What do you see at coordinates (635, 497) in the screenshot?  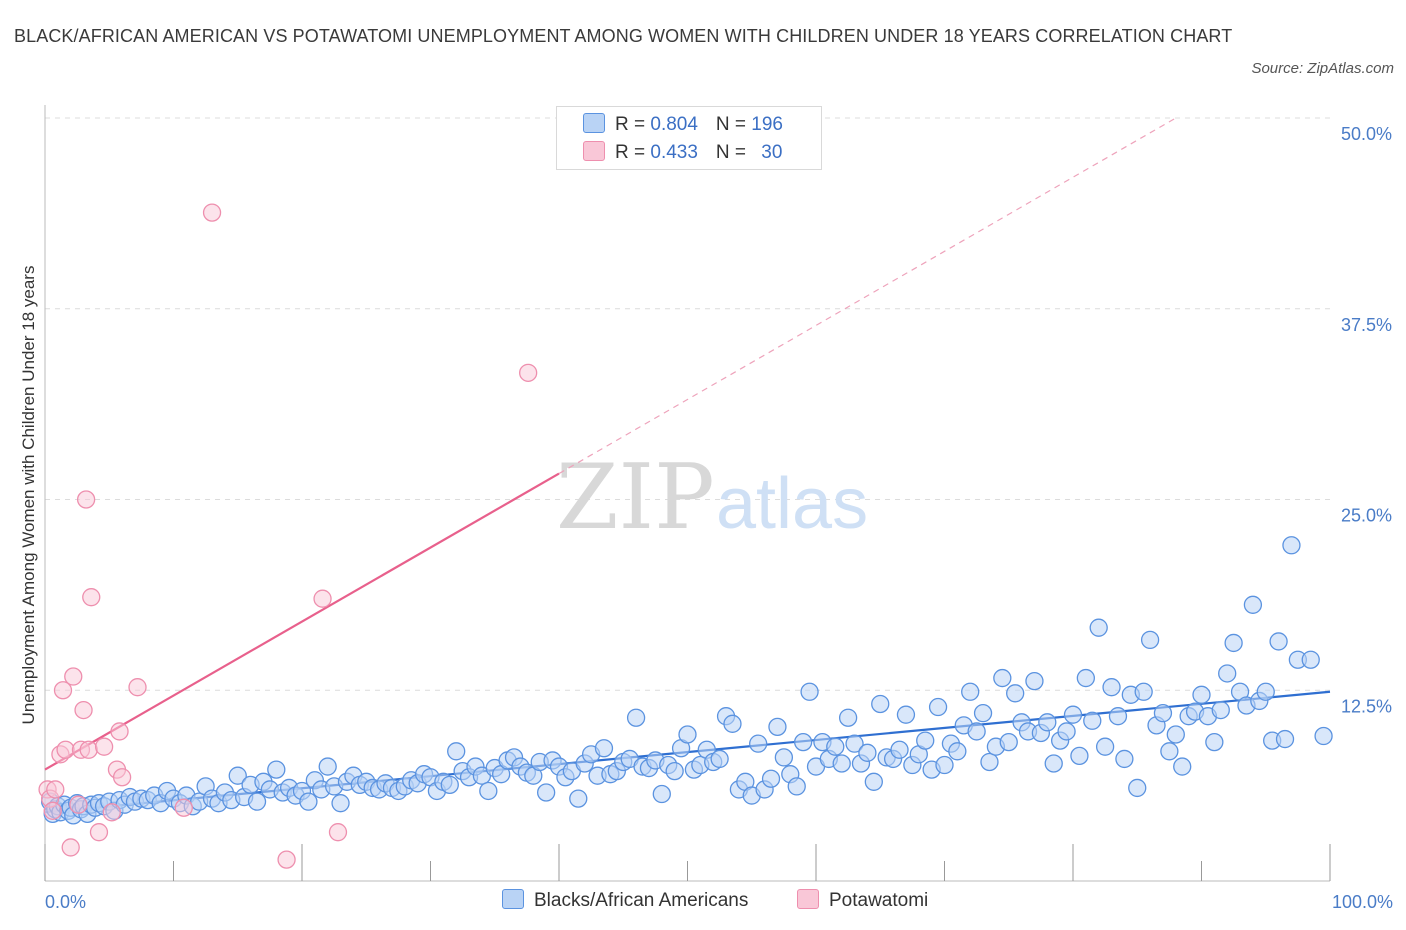 I see `watermark-zip: ZIP` at bounding box center [635, 497].